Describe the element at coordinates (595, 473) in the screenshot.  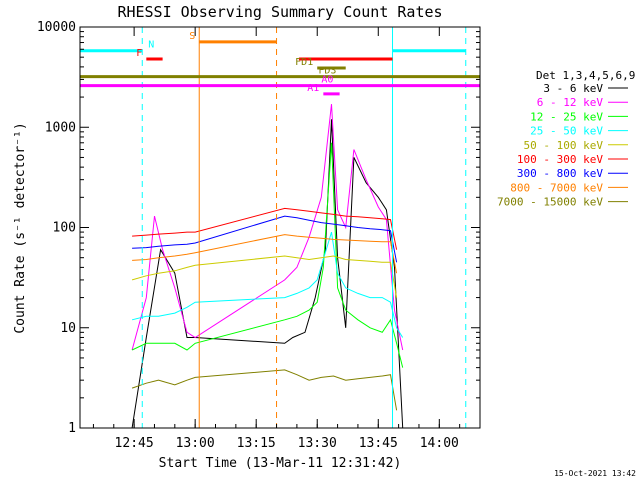
I see `footer-date: 15-Oct-2021 13:42` at that location.